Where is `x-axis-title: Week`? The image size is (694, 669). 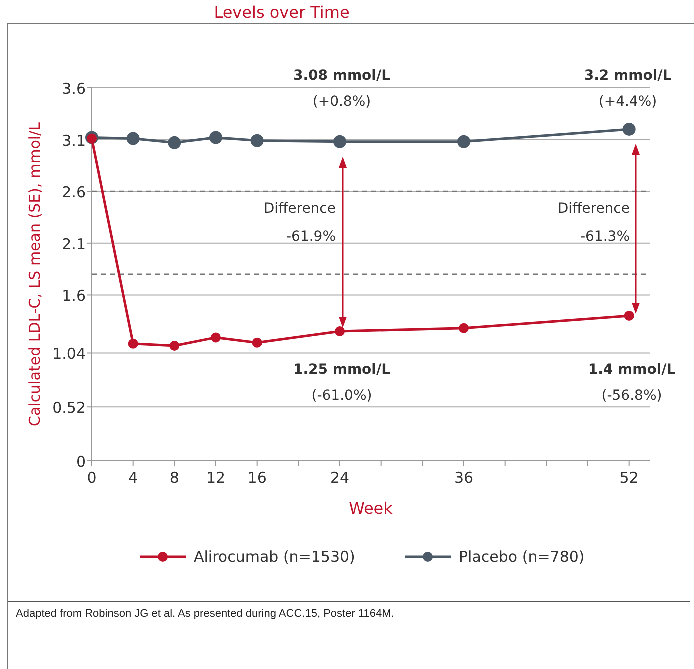 x-axis-title: Week is located at coordinates (371, 508).